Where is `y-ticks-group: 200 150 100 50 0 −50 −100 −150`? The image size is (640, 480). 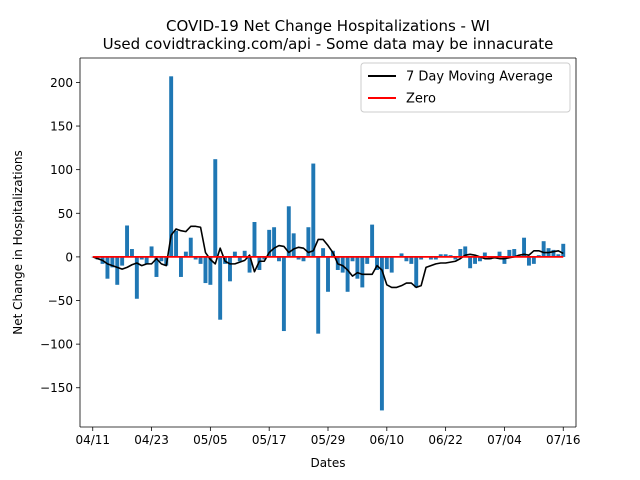
y-ticks-group: 200 150 100 50 0 −50 −100 −150 is located at coordinates (60, 235).